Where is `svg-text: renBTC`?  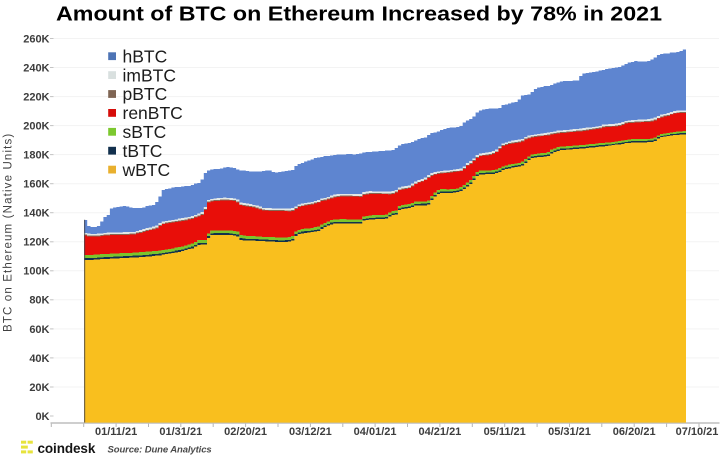
svg-text: renBTC is located at coordinates (153, 113).